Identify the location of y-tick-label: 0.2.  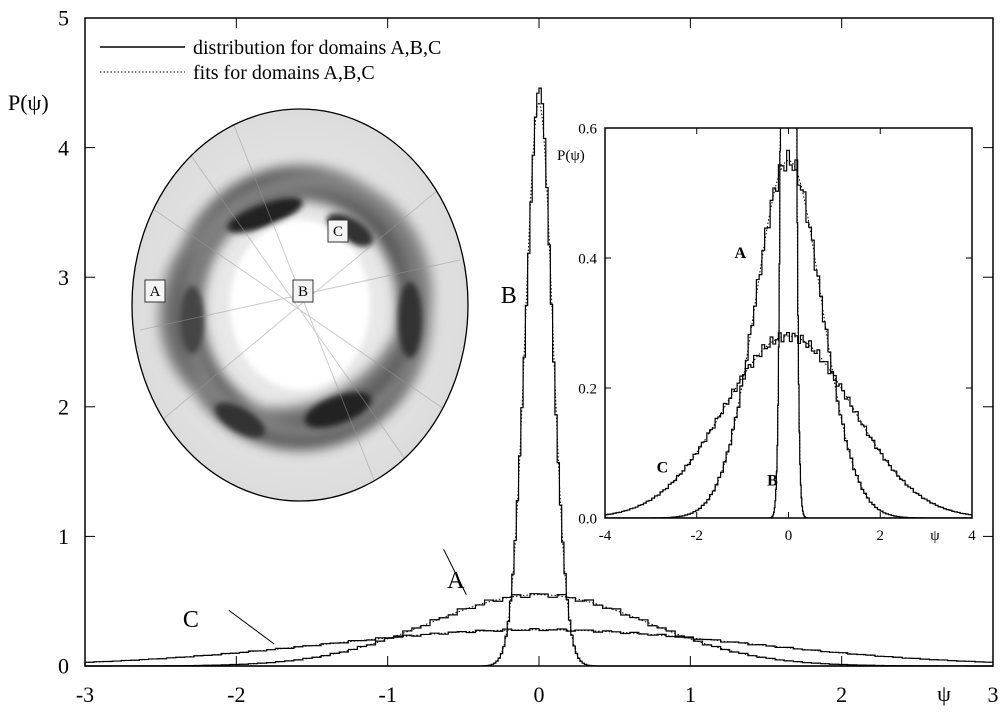
(587, 389).